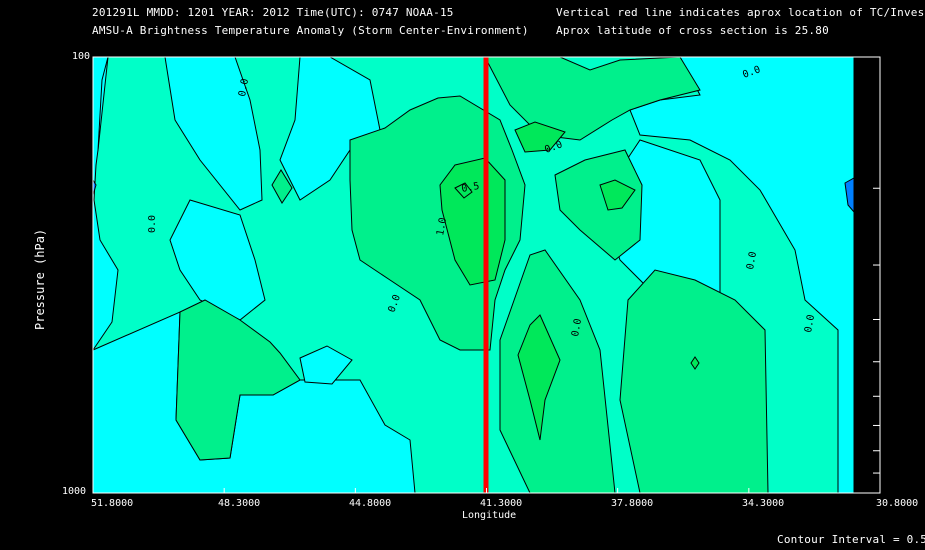  What do you see at coordinates (471, 188) in the screenshot?
I see `contour-value-label: 0.5` at bounding box center [471, 188].